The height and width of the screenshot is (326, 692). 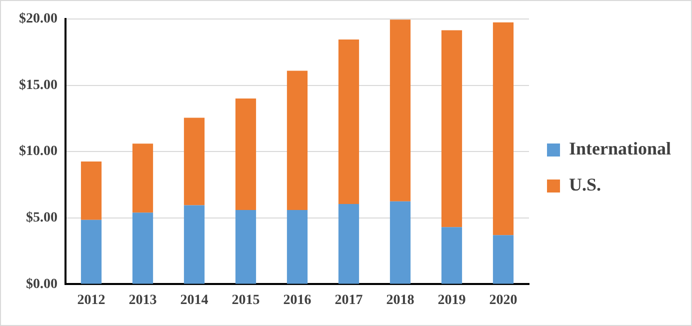 I want to click on x-tick-label: 2019, so click(x=452, y=300).